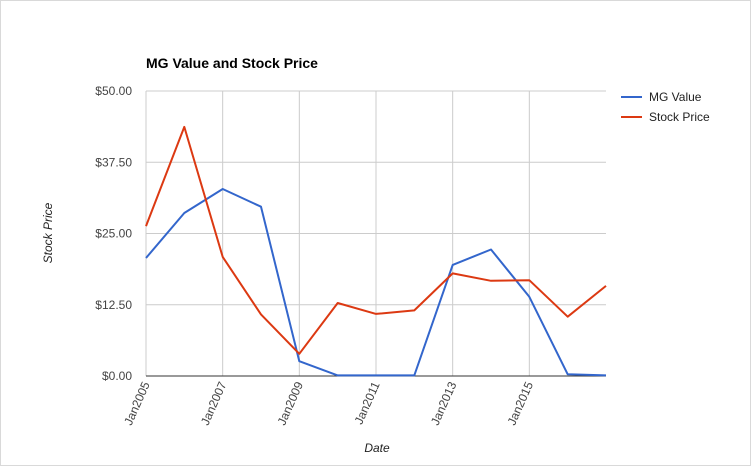  What do you see at coordinates (665, 107) in the screenshot?
I see `legend: MG Value Stock Price` at bounding box center [665, 107].